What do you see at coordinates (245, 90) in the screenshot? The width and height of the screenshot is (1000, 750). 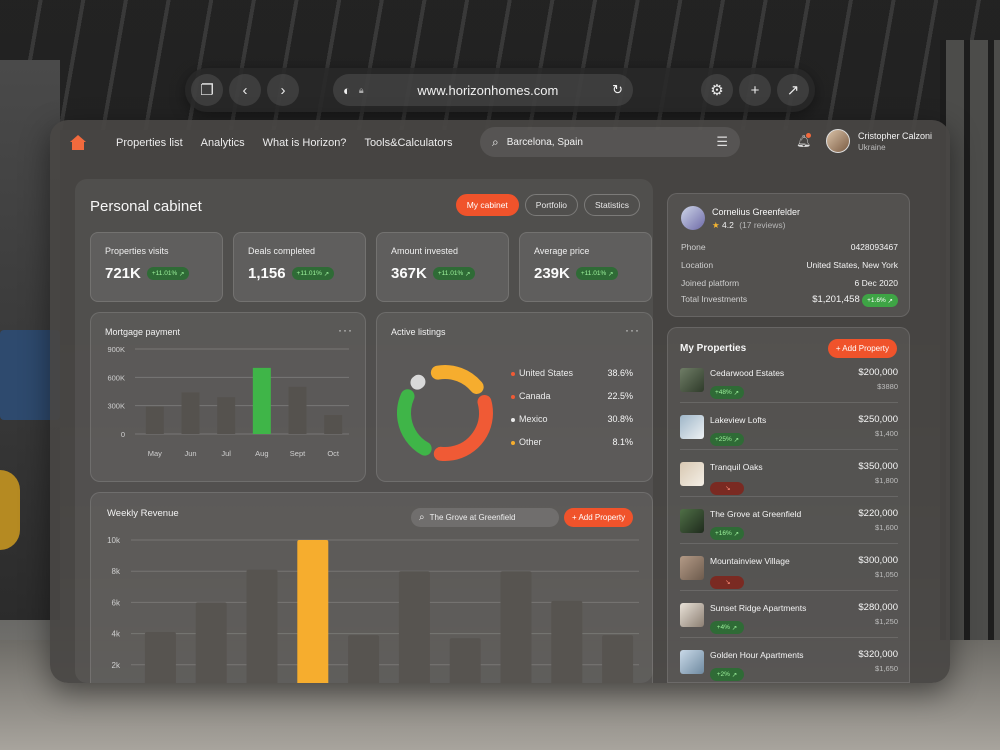 I see `back-icon: ‹` at bounding box center [245, 90].